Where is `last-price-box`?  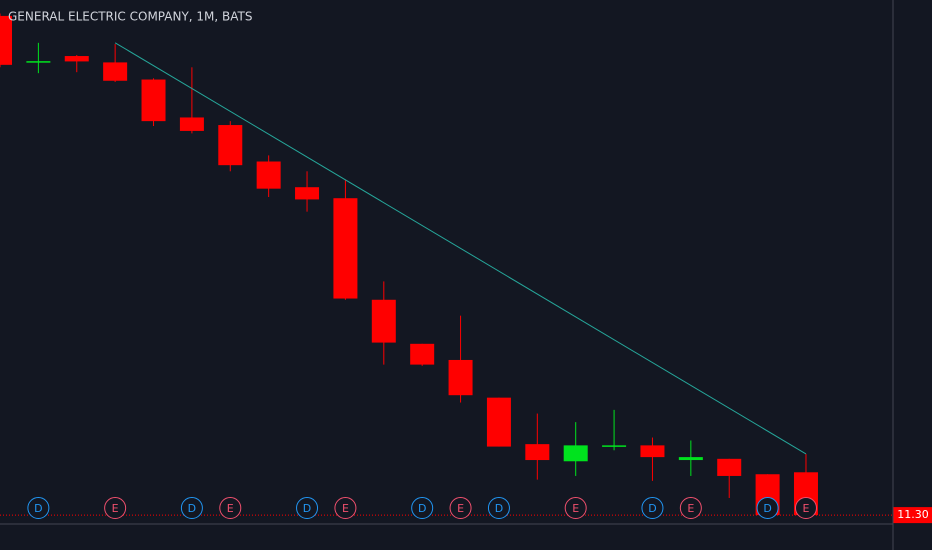
last-price-box is located at coordinates (912, 515).